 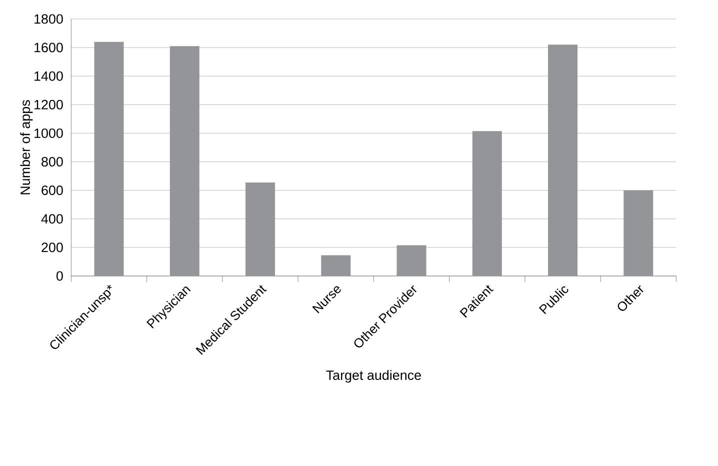 What do you see at coordinates (48, 133) in the screenshot?
I see `y-tick-label: 1000` at bounding box center [48, 133].